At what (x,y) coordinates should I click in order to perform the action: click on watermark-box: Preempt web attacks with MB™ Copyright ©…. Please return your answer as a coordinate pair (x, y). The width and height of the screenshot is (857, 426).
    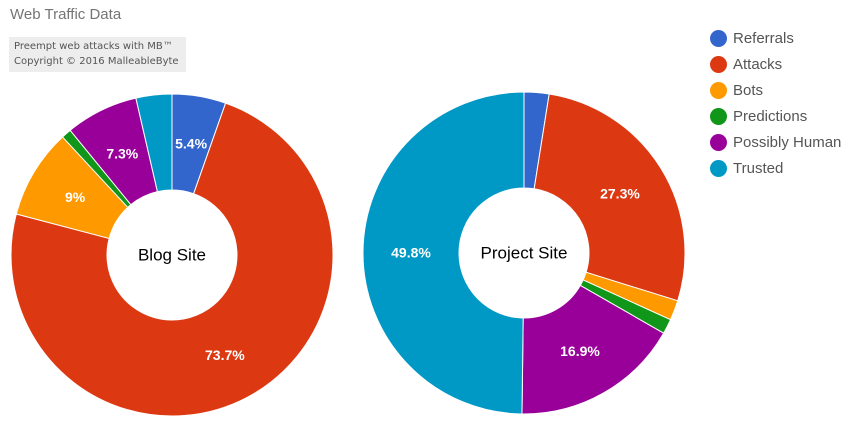
    Looking at the image, I should click on (97, 54).